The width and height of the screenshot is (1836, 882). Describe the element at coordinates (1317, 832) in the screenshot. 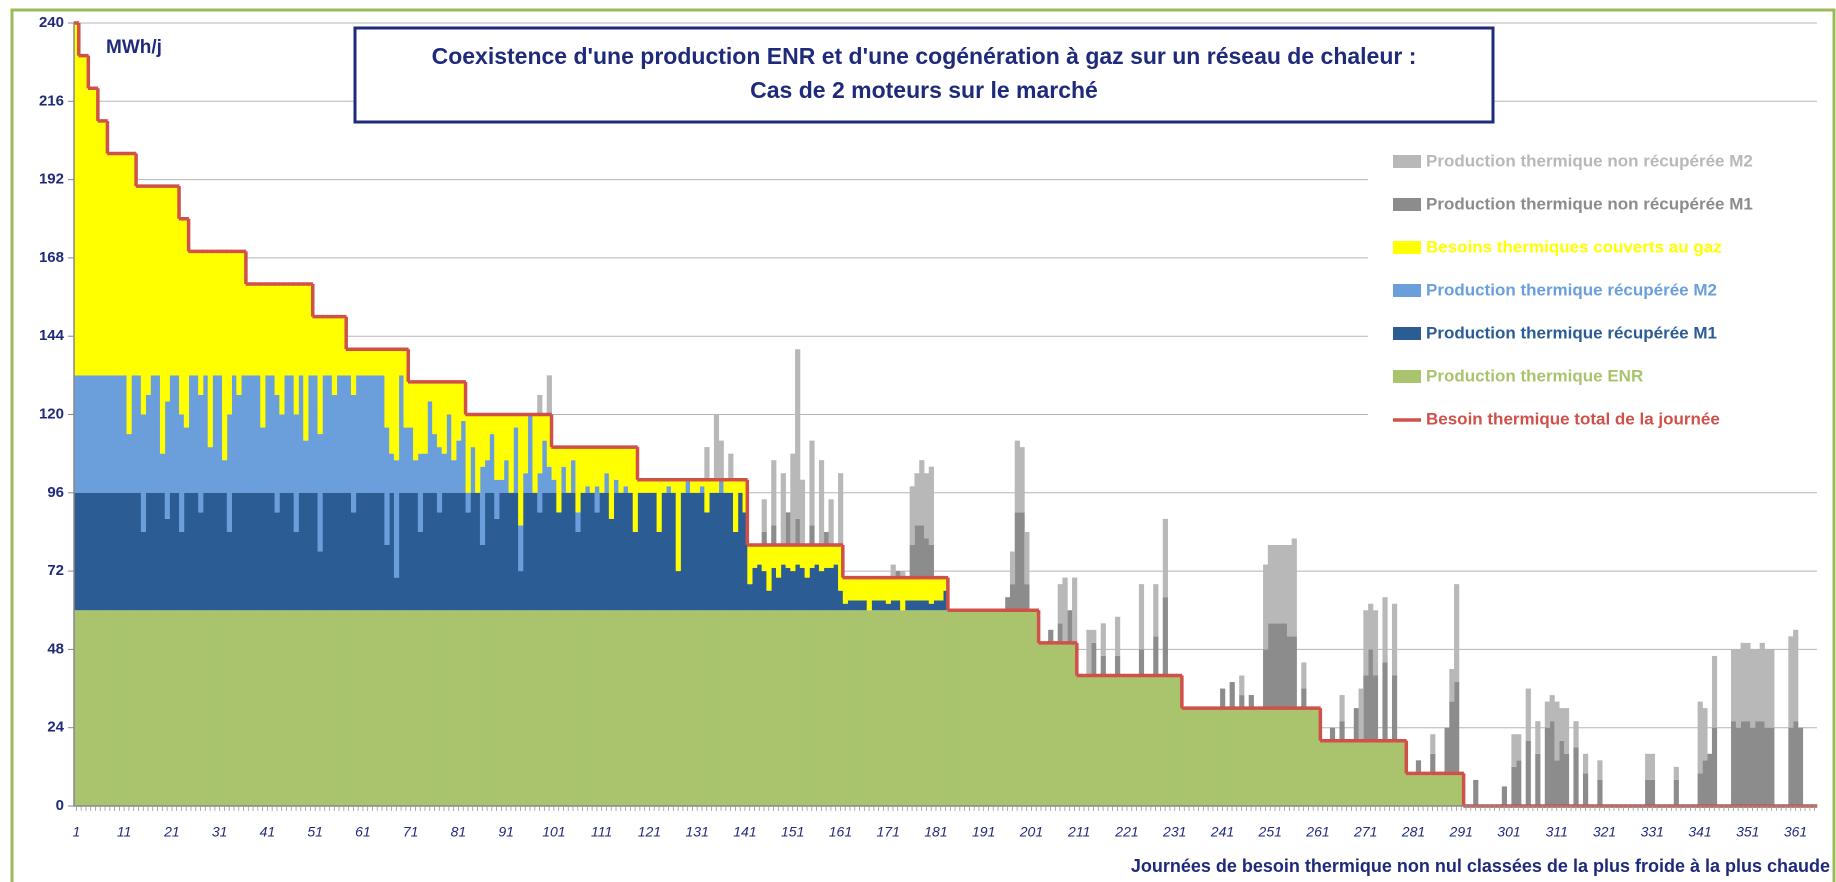

I see `x-tick-label: 261` at that location.